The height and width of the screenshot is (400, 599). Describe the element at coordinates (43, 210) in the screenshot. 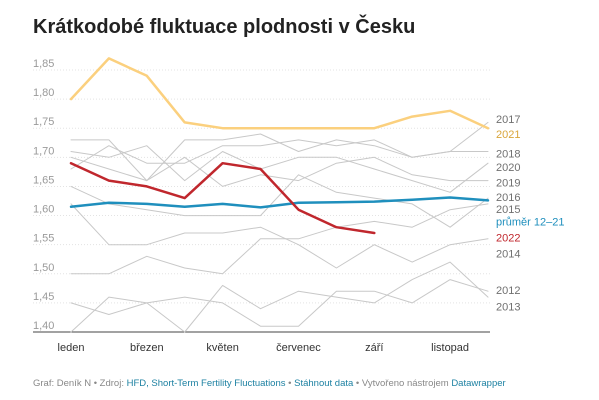

I see `y-tick-label: 1,60` at that location.